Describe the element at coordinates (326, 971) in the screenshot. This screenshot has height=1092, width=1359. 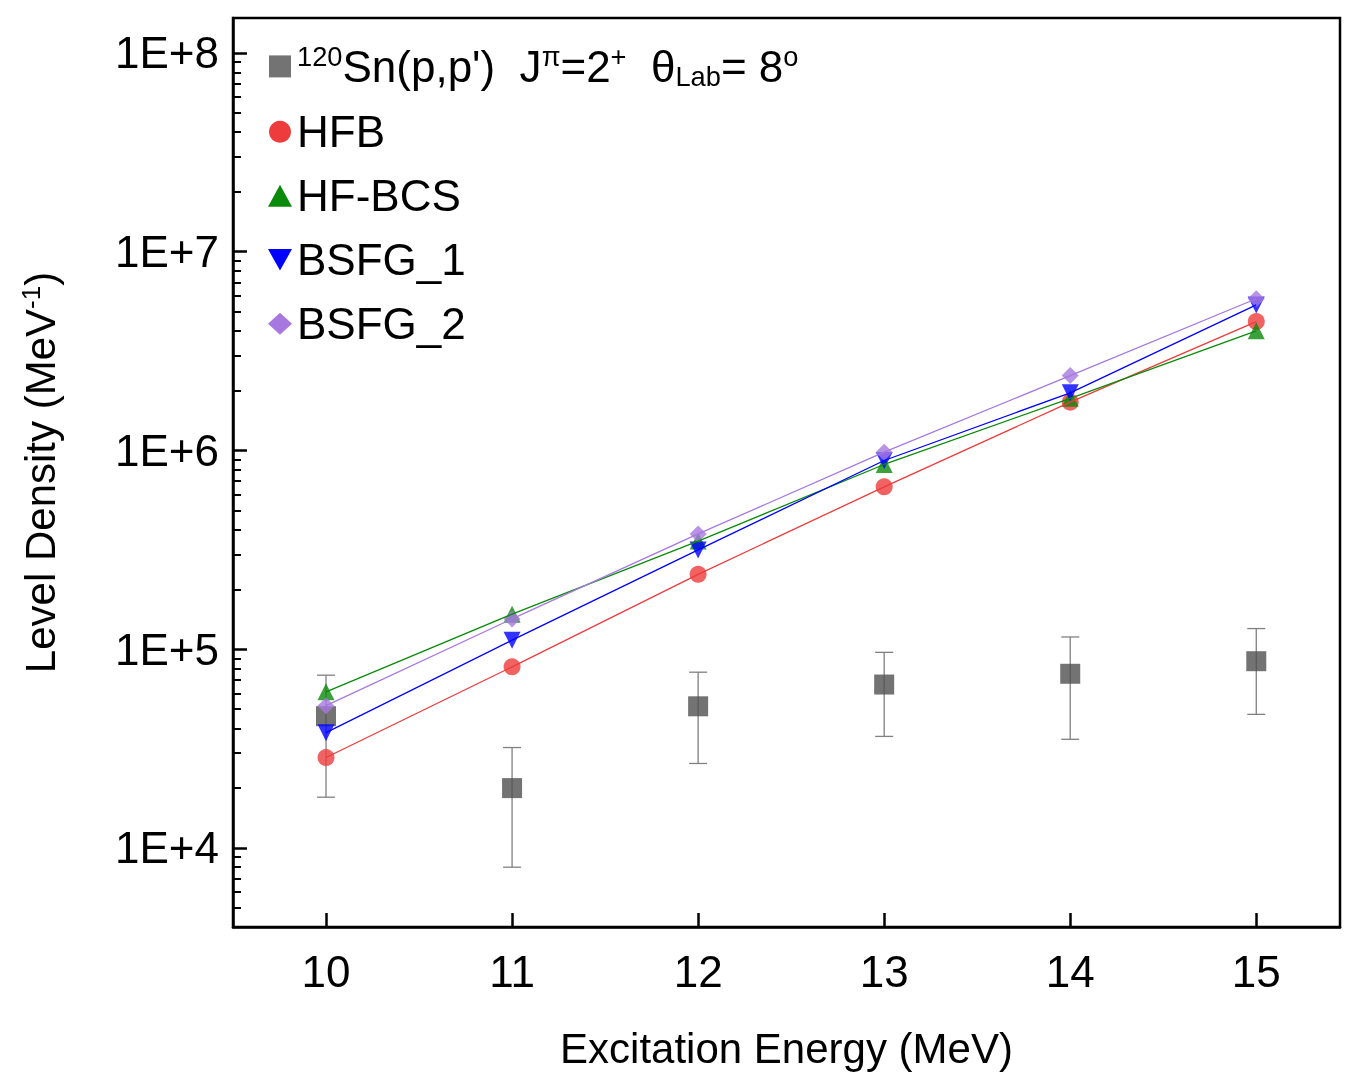
I see `x-tick-label: 10` at that location.